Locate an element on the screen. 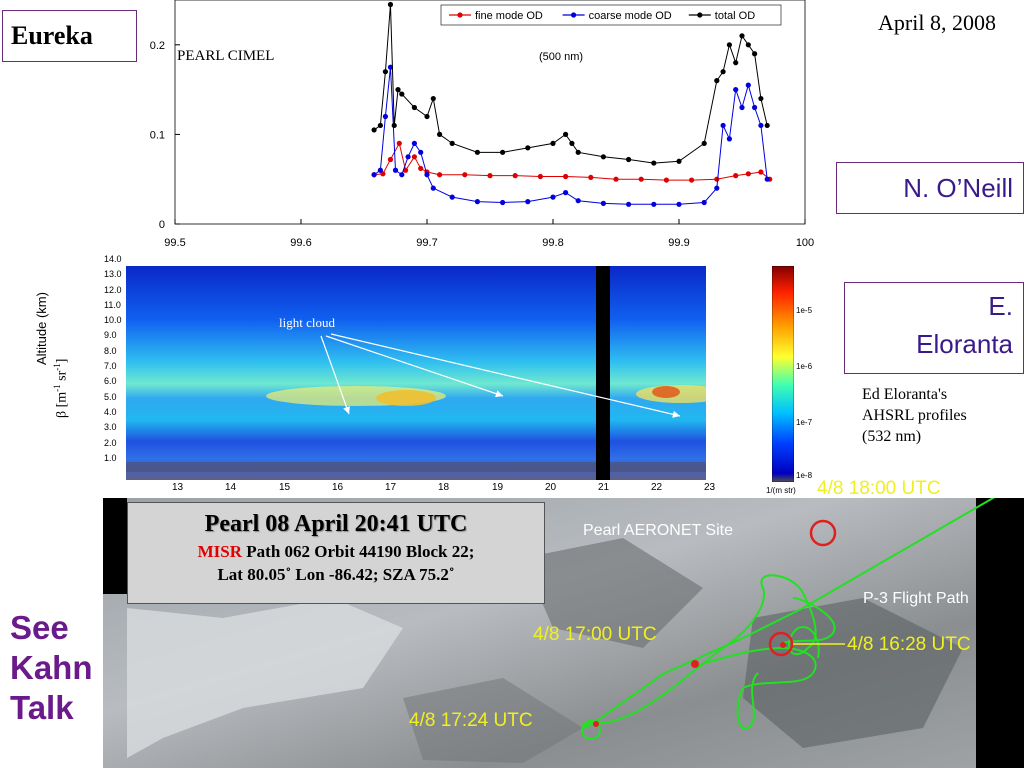 The image size is (1024, 768). time-label-1628: 4/8 16:28 UTC is located at coordinates (909, 644).